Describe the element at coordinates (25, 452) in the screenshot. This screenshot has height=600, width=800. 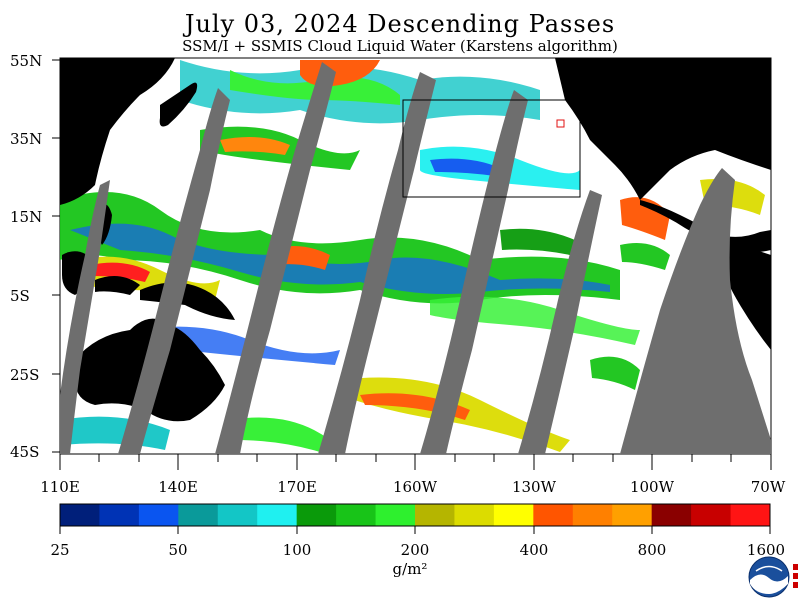
I see `lat-label: 45S` at that location.